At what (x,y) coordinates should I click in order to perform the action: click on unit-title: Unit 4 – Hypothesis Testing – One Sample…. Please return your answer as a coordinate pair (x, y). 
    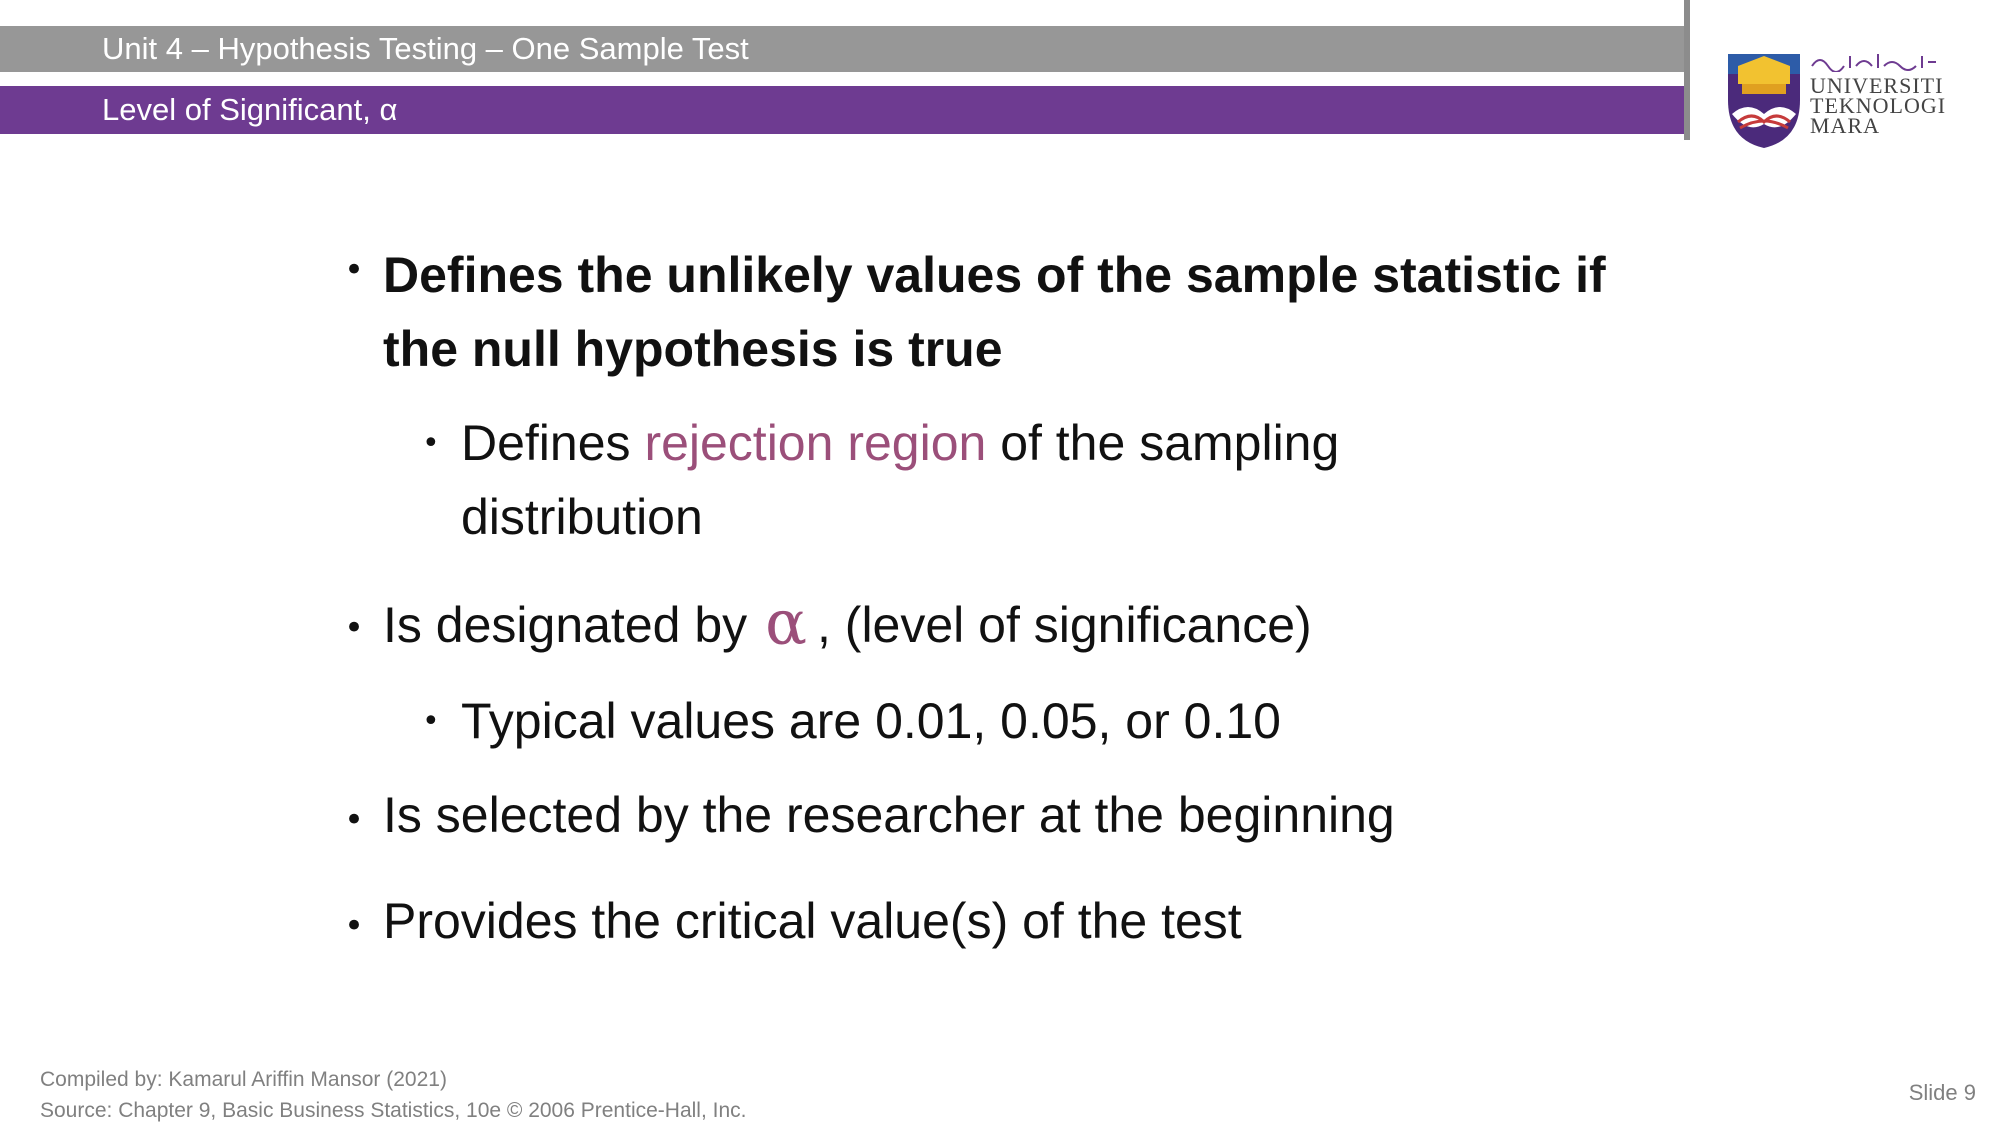
    Looking at the image, I should click on (425, 48).